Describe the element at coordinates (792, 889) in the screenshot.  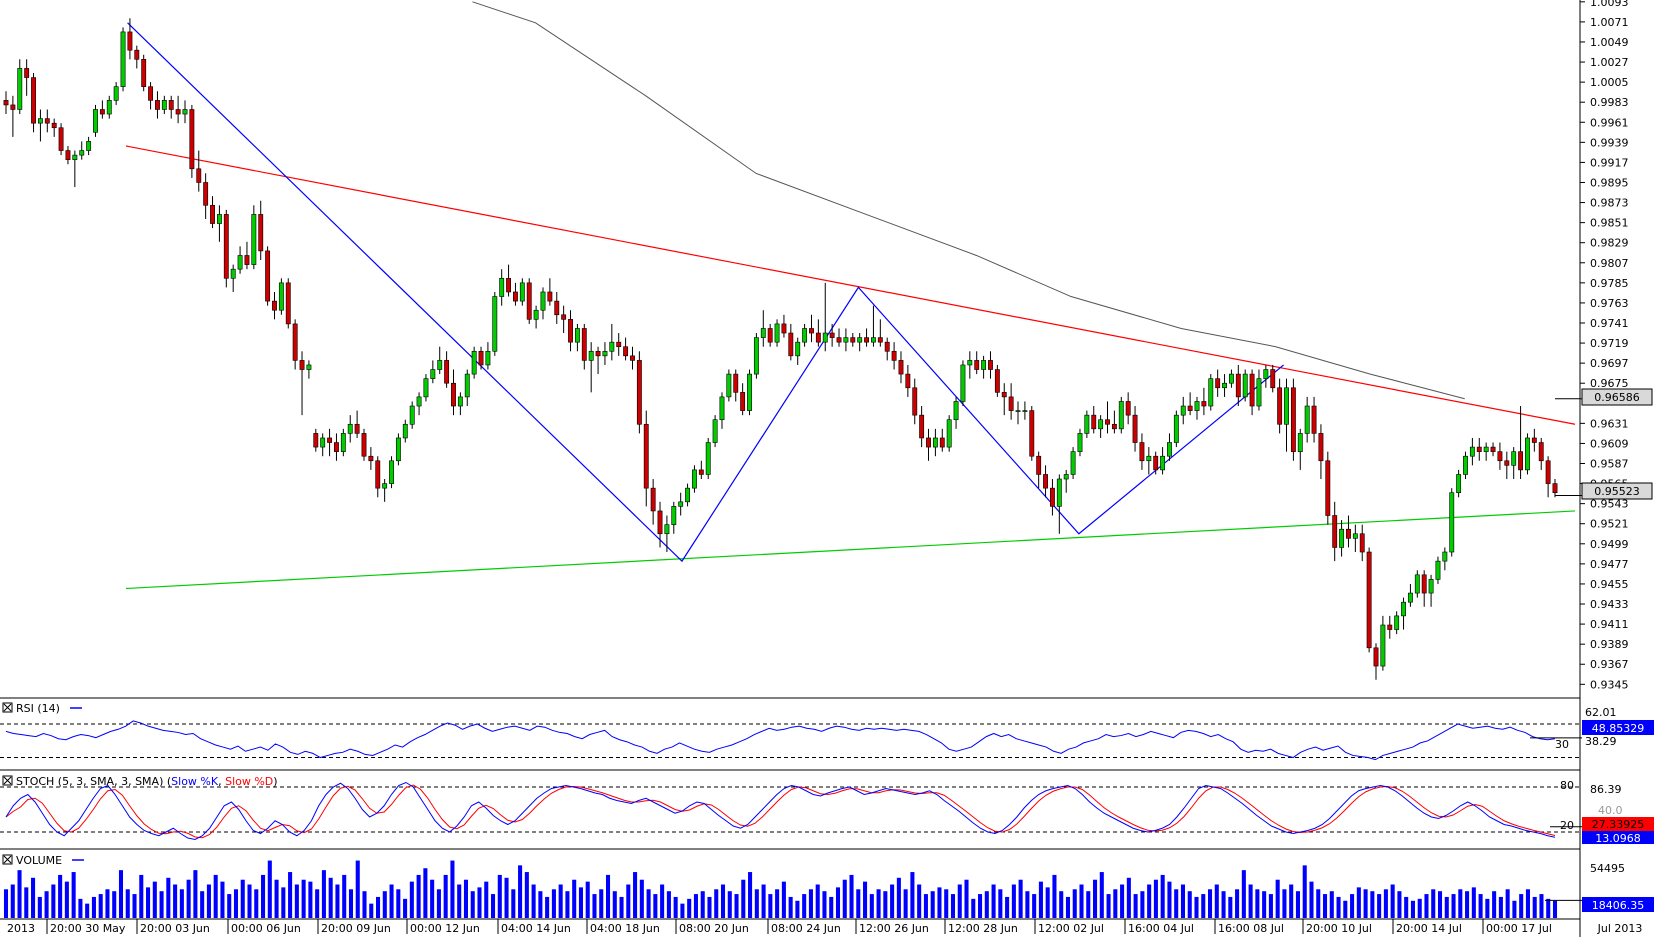
I see `volume-panel` at that location.